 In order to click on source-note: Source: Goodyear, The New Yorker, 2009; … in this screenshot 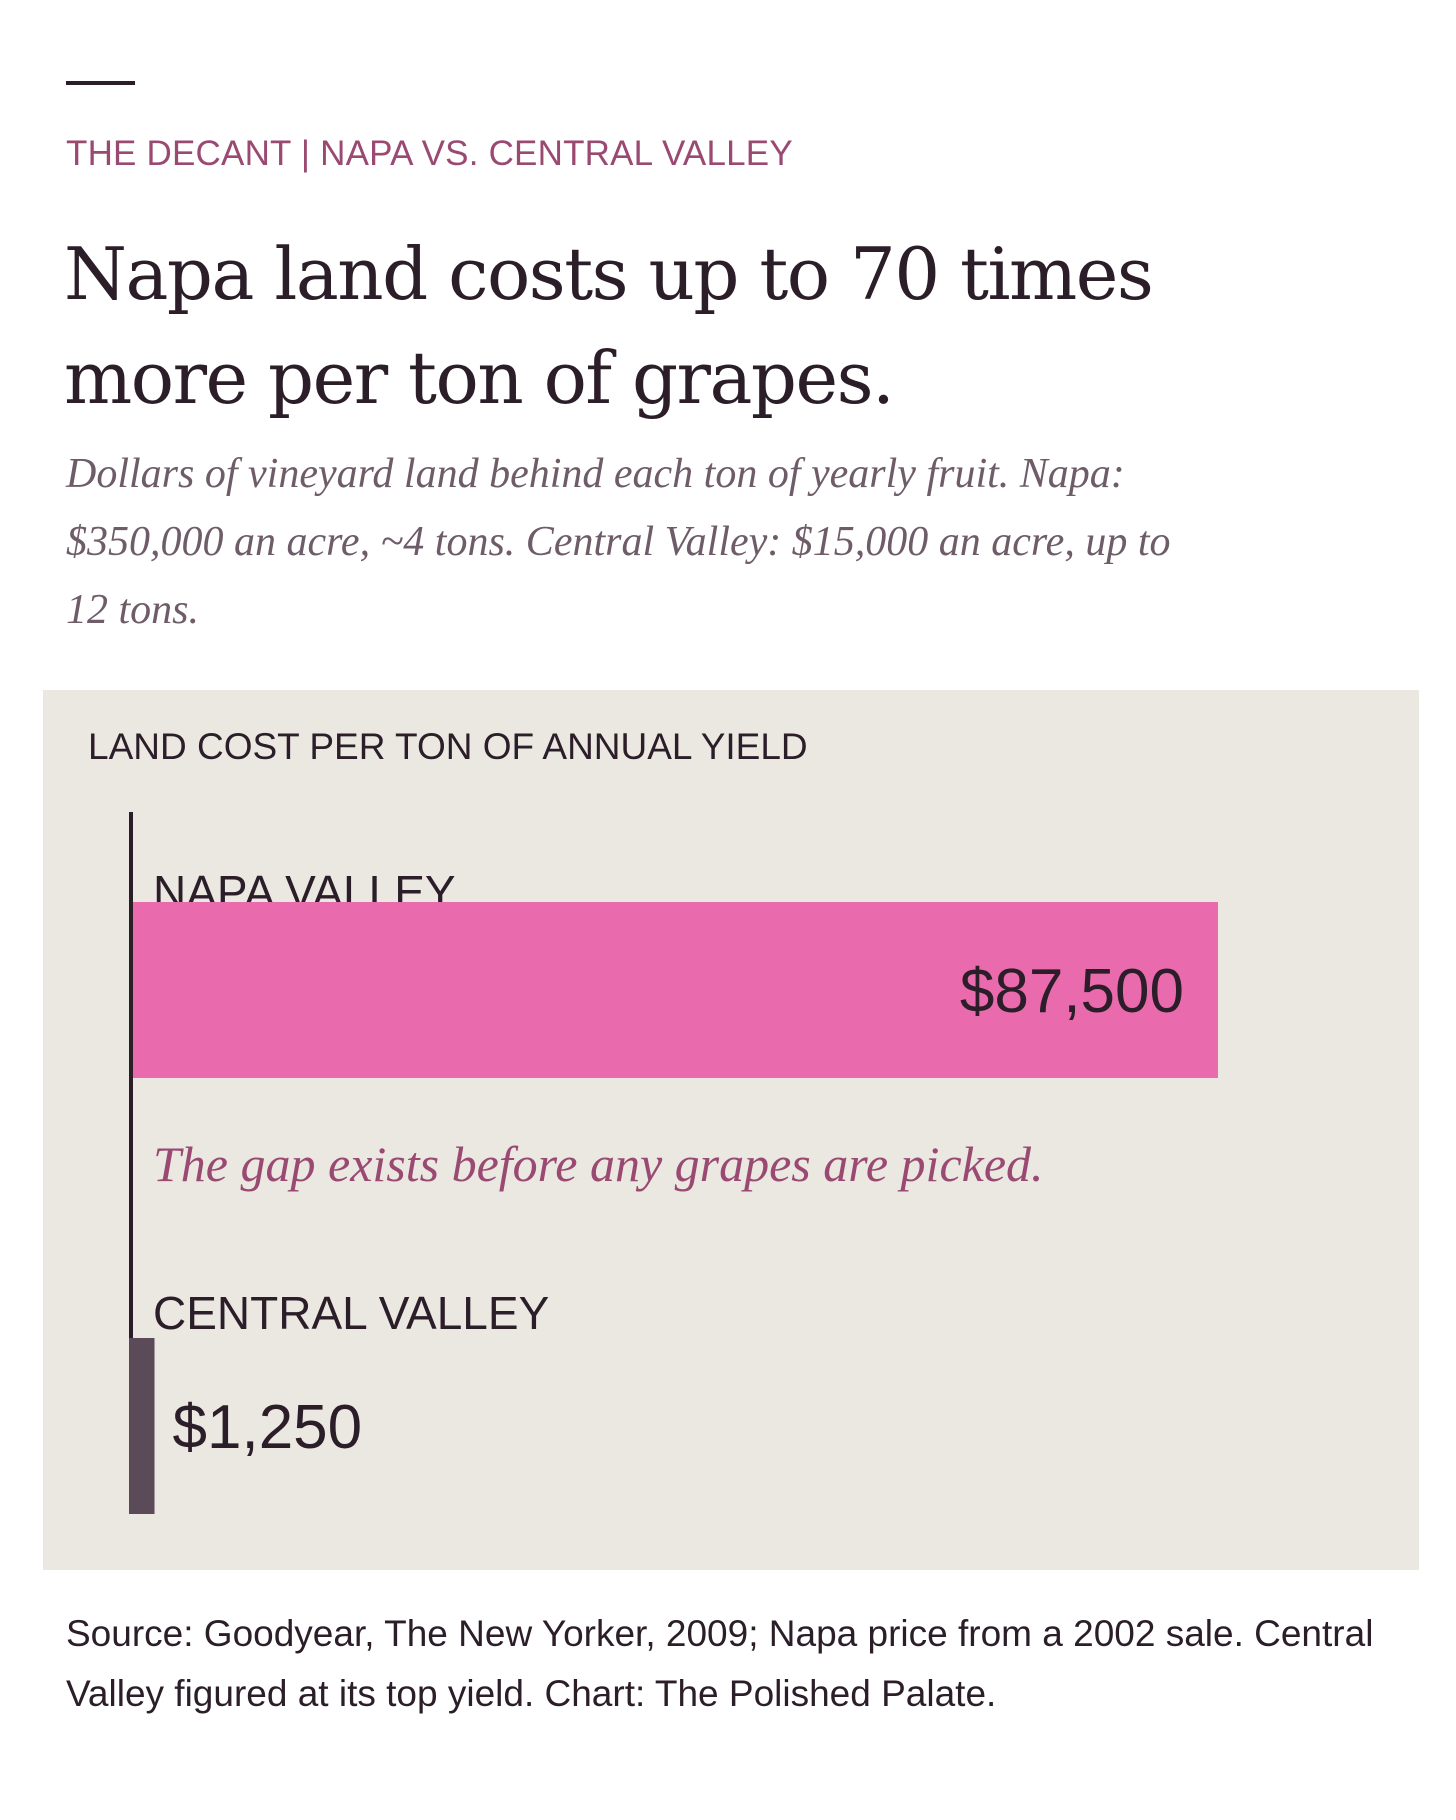, I will do `click(720, 1663)`.